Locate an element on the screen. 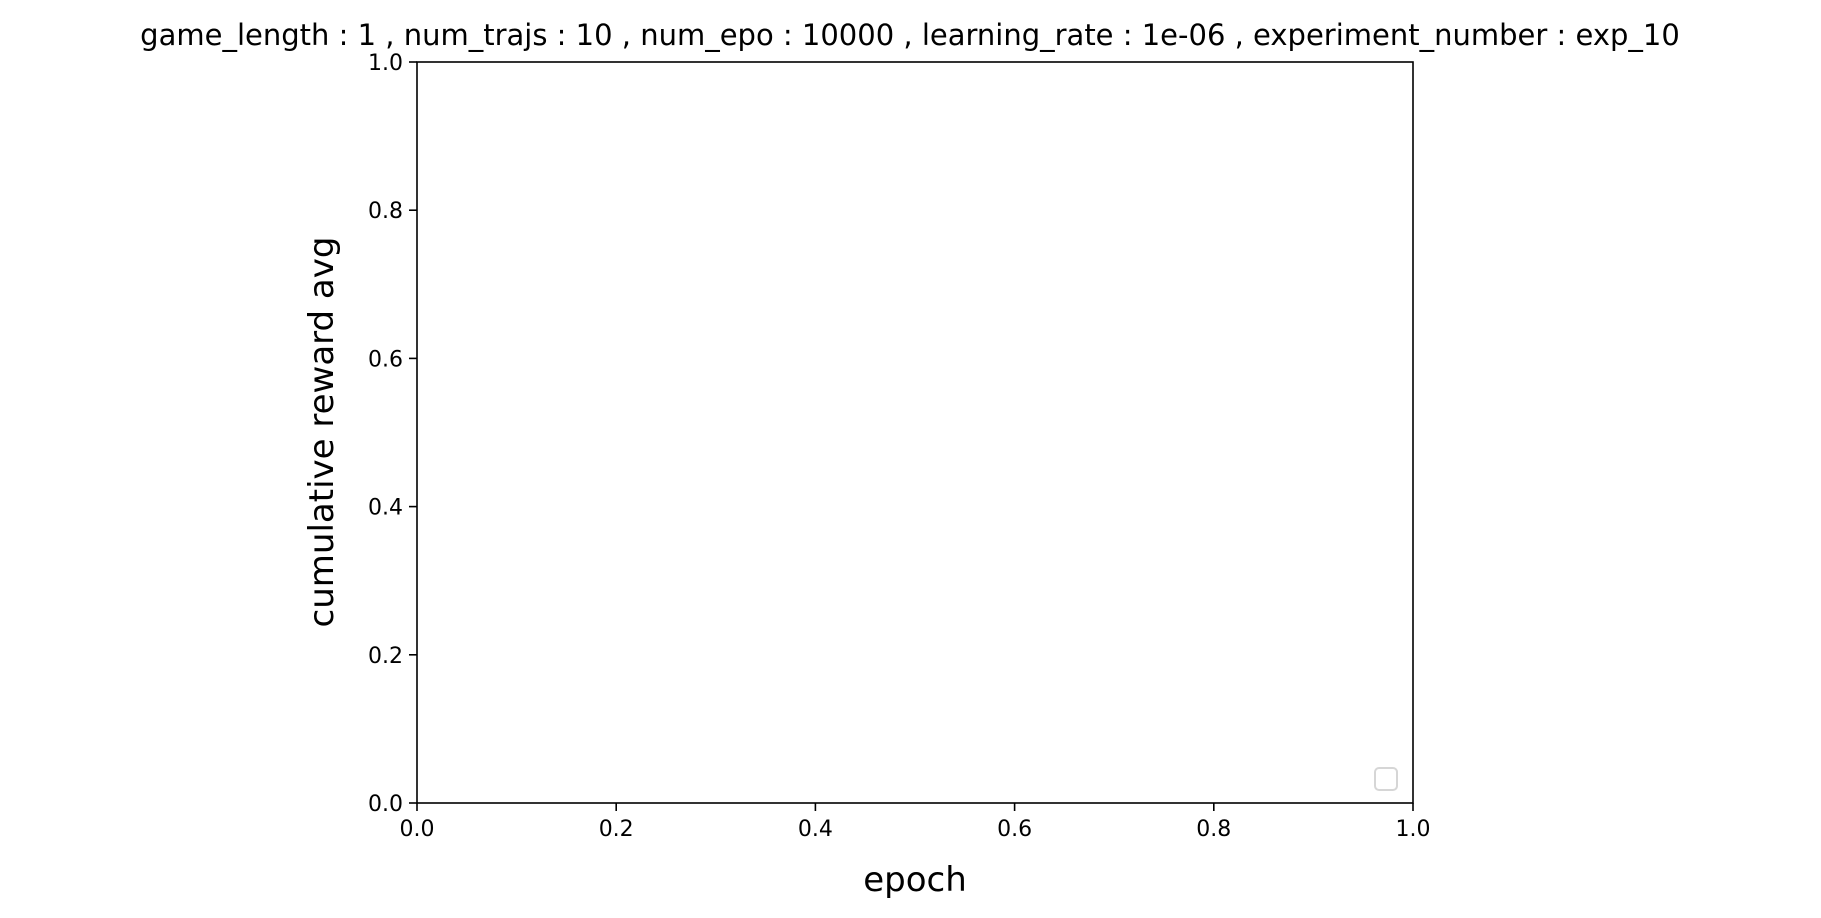  legend-box is located at coordinates (1386, 779).